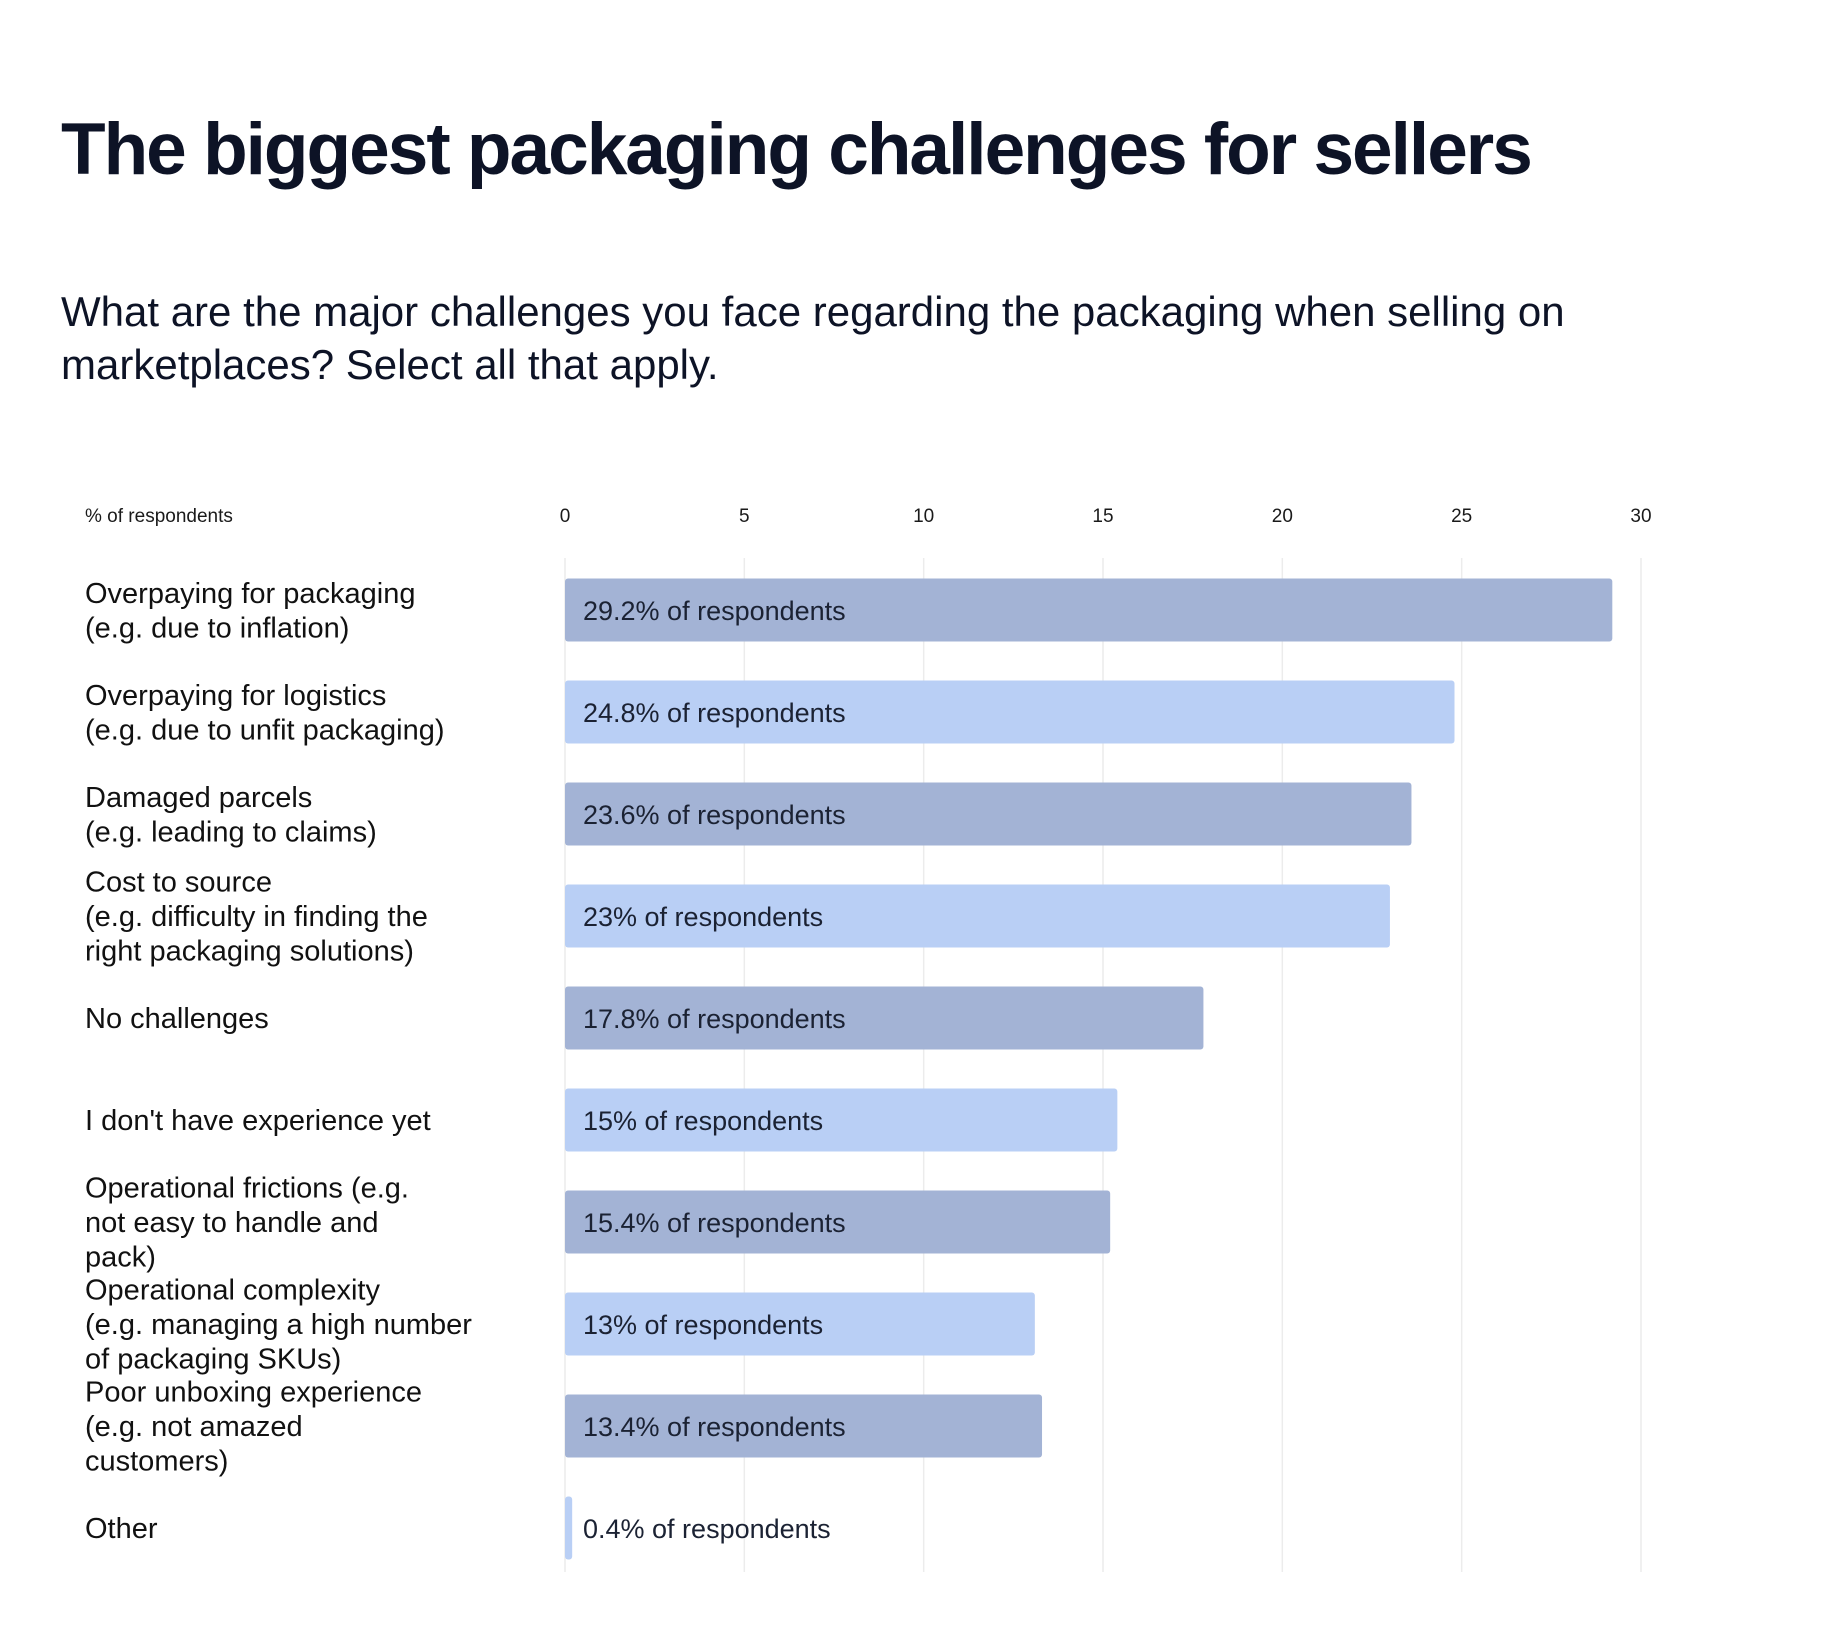  I want to click on x-tick-label: 15, so click(1102, 516).